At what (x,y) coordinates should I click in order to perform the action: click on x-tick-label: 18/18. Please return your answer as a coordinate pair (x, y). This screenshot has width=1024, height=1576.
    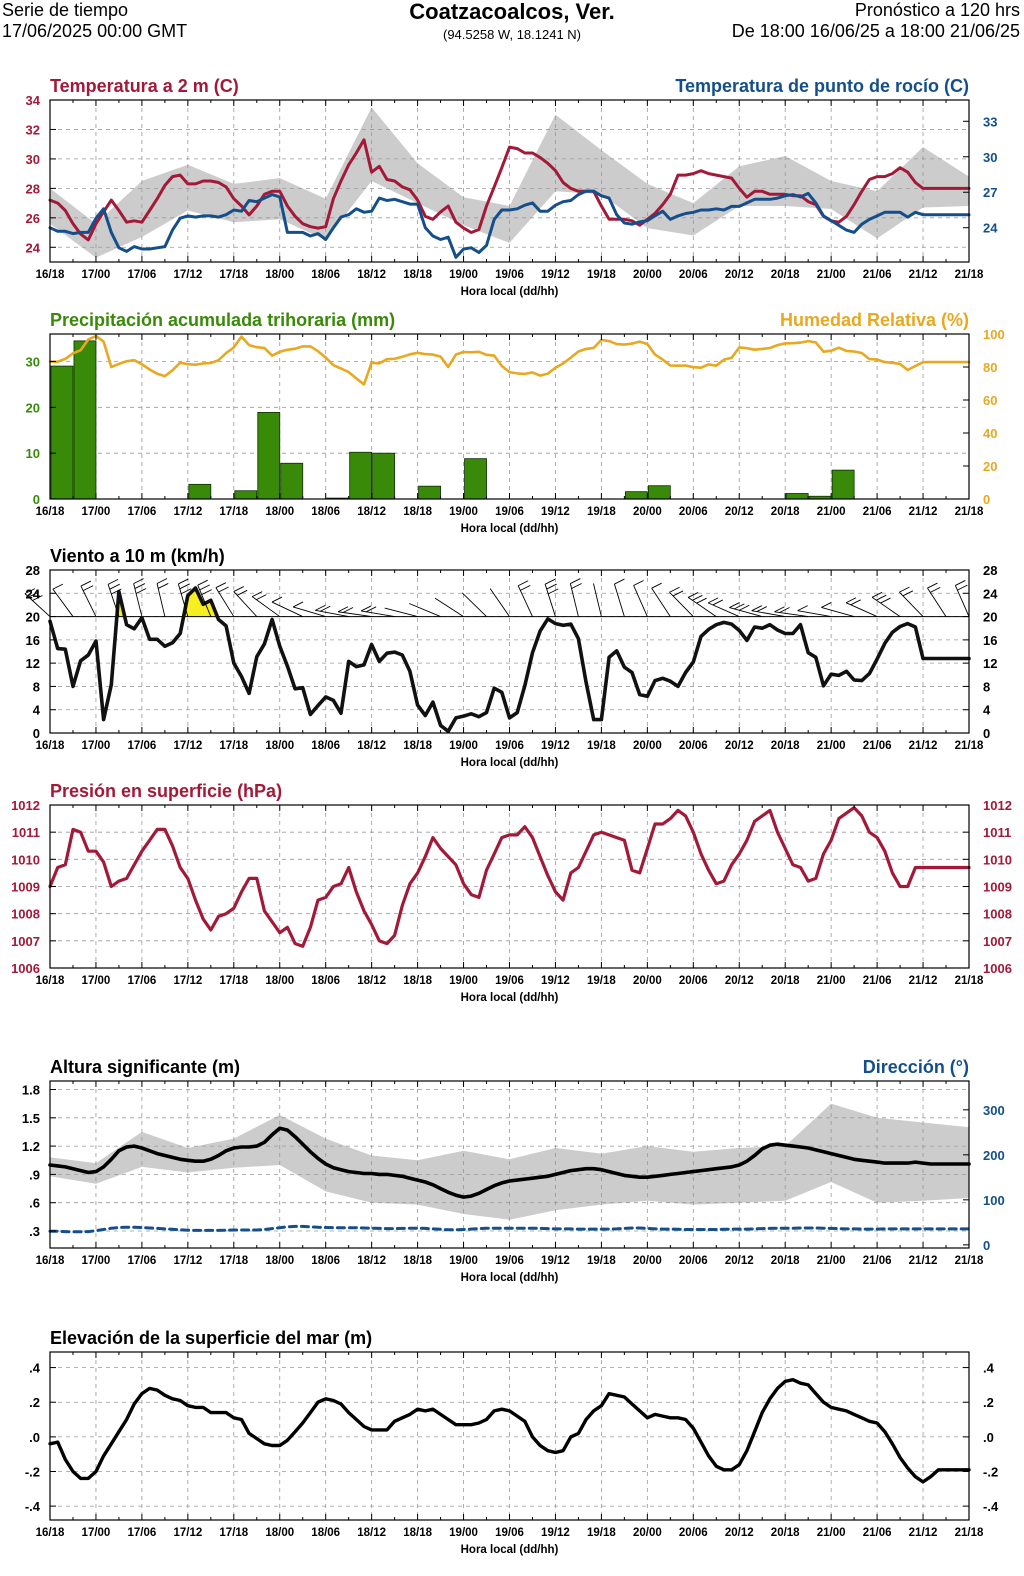
    Looking at the image, I should click on (417, 1261).